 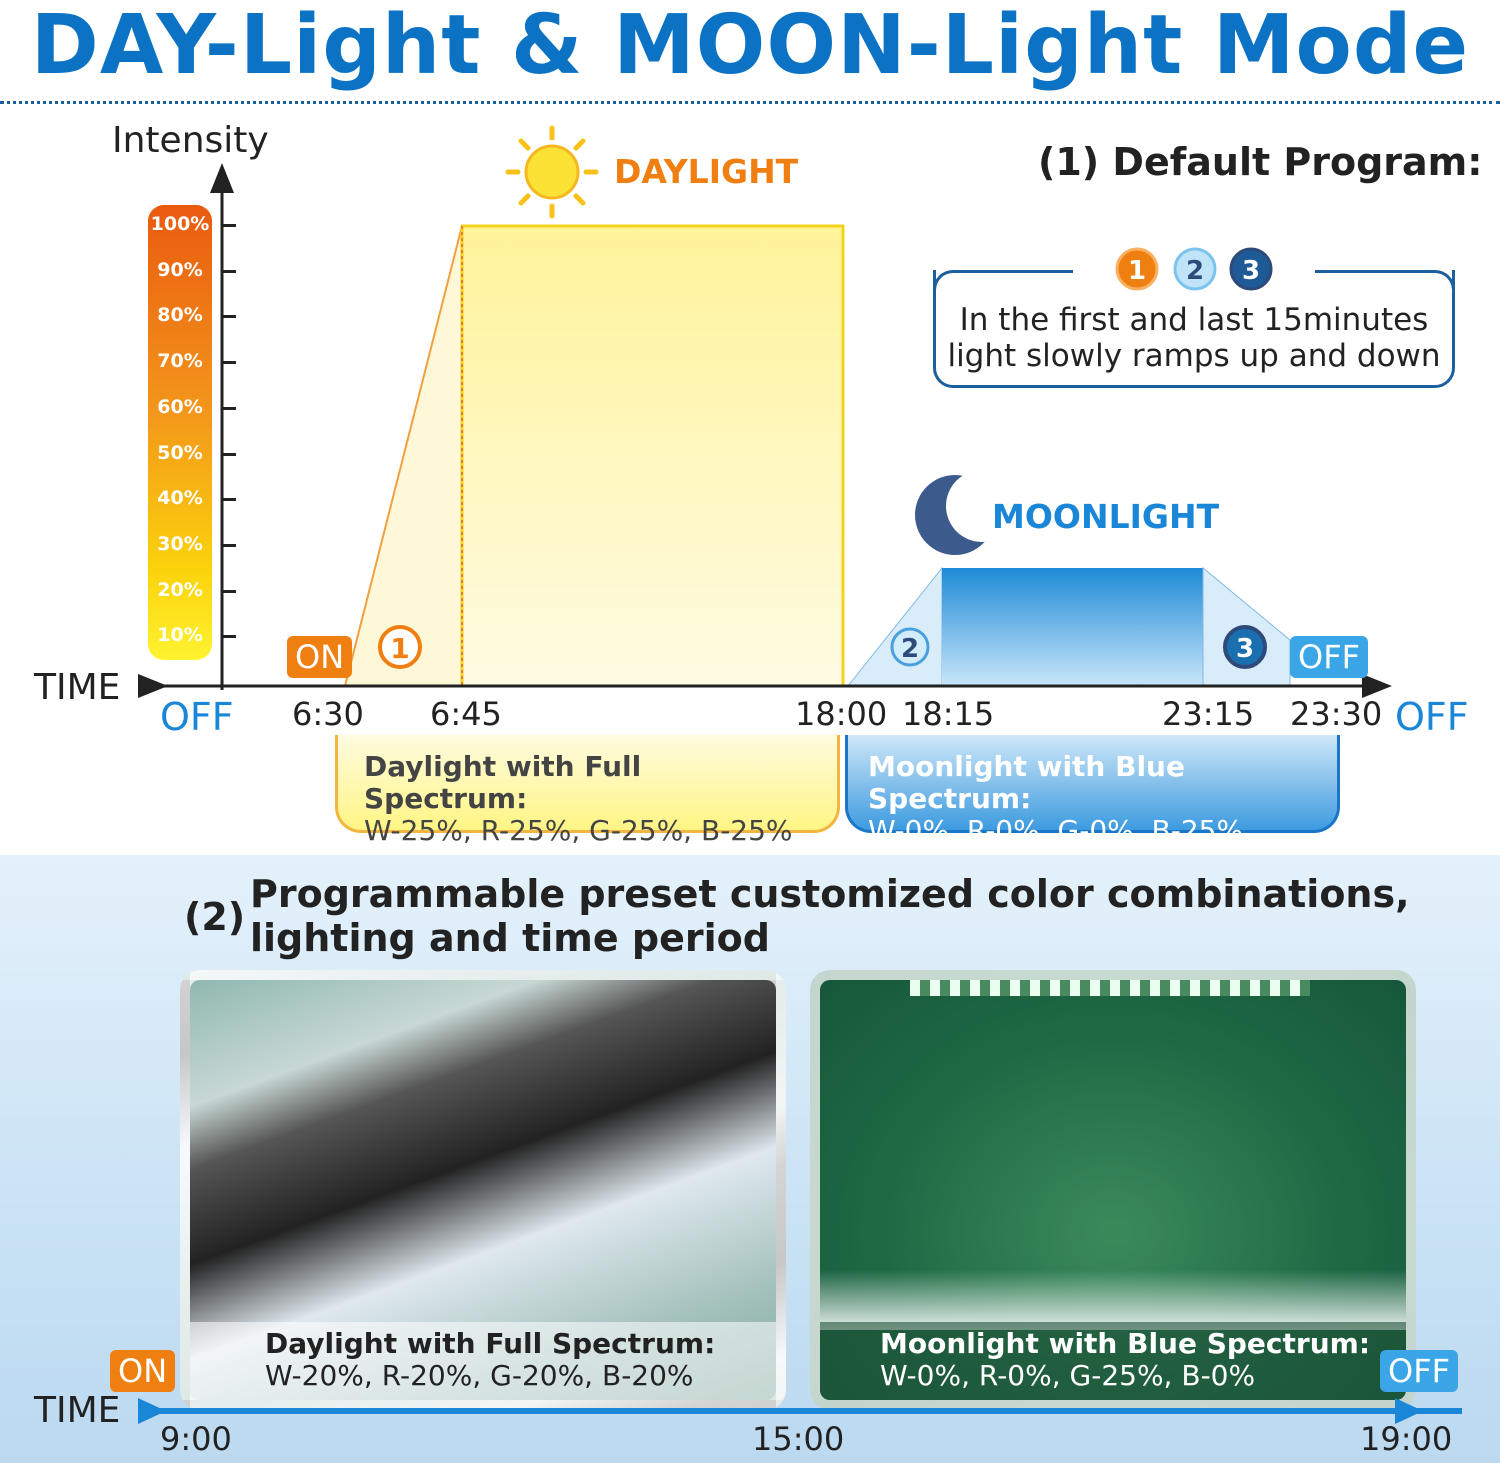 I want to click on off-badge: OFF, so click(x=1329, y=657).